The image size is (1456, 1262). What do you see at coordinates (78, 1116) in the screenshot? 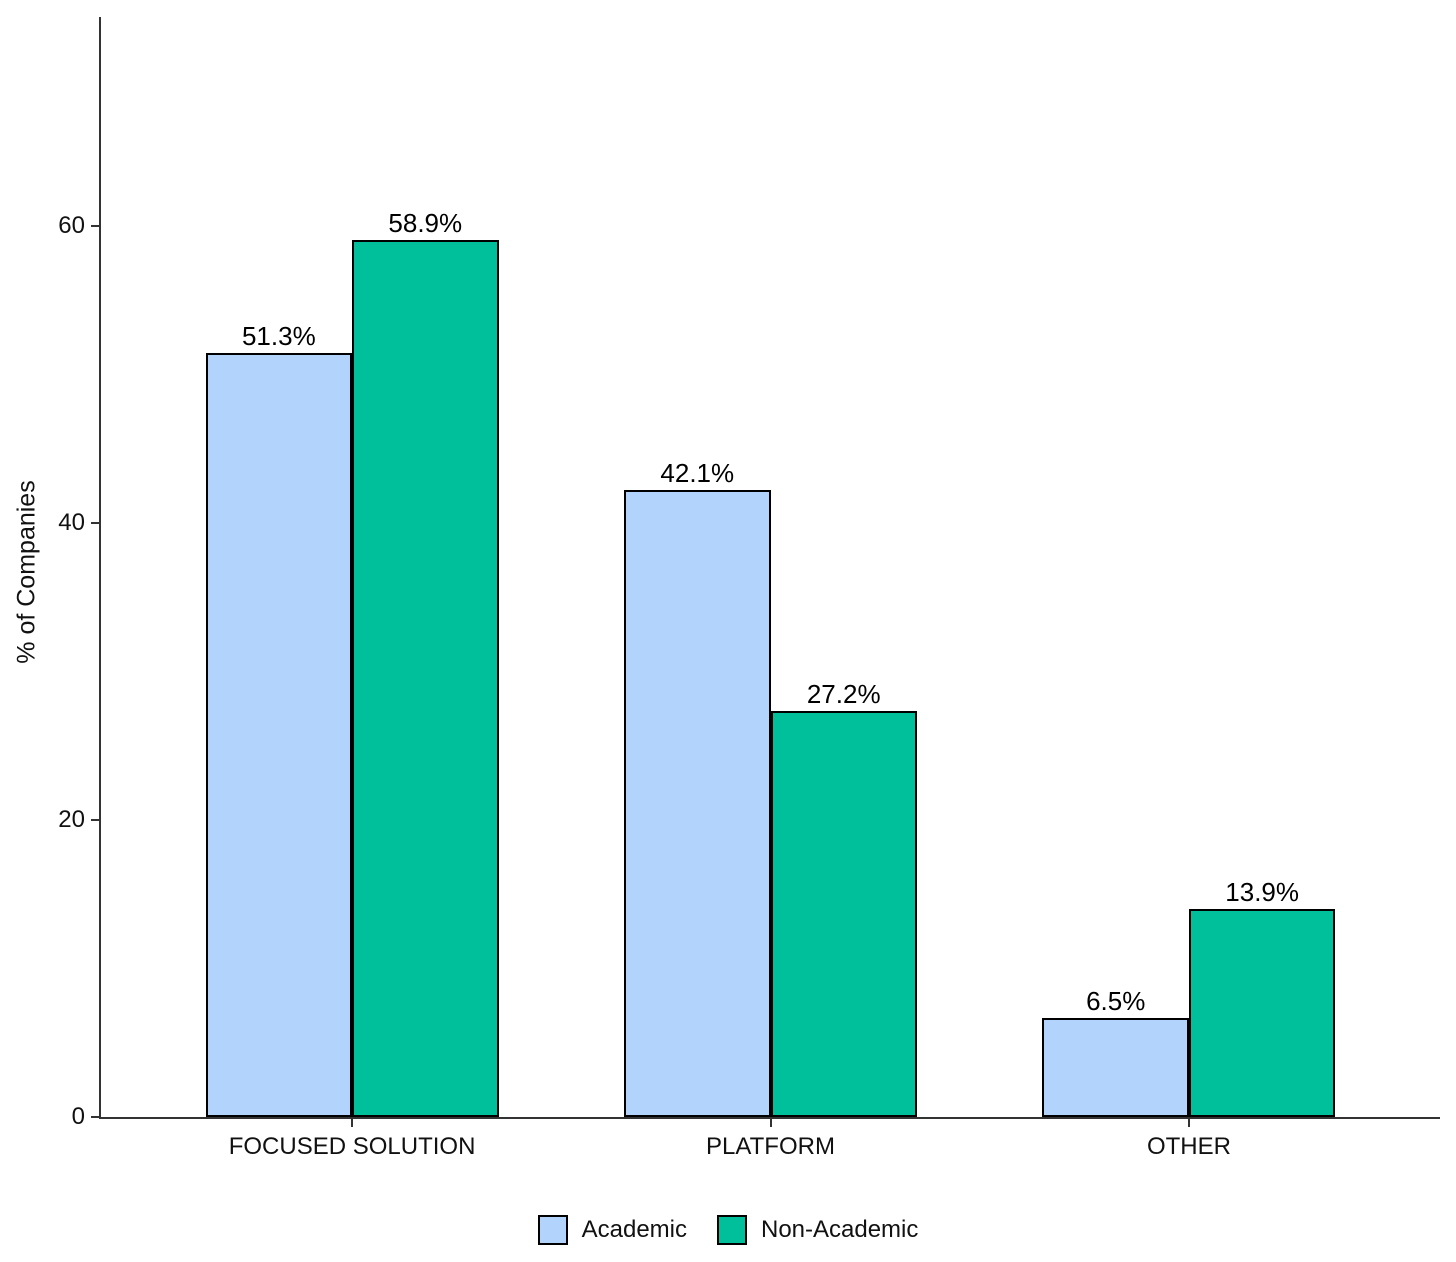
I see `y-tick-label: 0` at bounding box center [78, 1116].